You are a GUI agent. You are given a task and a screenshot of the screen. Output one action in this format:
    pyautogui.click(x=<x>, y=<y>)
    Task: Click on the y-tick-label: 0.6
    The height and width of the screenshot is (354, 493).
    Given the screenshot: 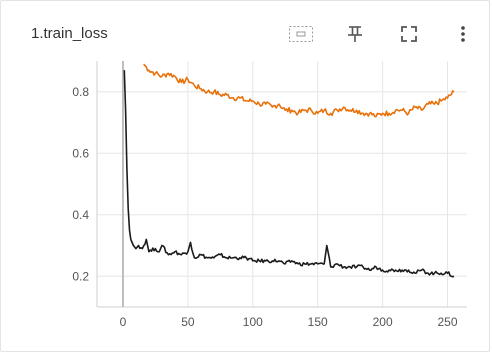 What is the action you would take?
    pyautogui.click(x=80, y=153)
    